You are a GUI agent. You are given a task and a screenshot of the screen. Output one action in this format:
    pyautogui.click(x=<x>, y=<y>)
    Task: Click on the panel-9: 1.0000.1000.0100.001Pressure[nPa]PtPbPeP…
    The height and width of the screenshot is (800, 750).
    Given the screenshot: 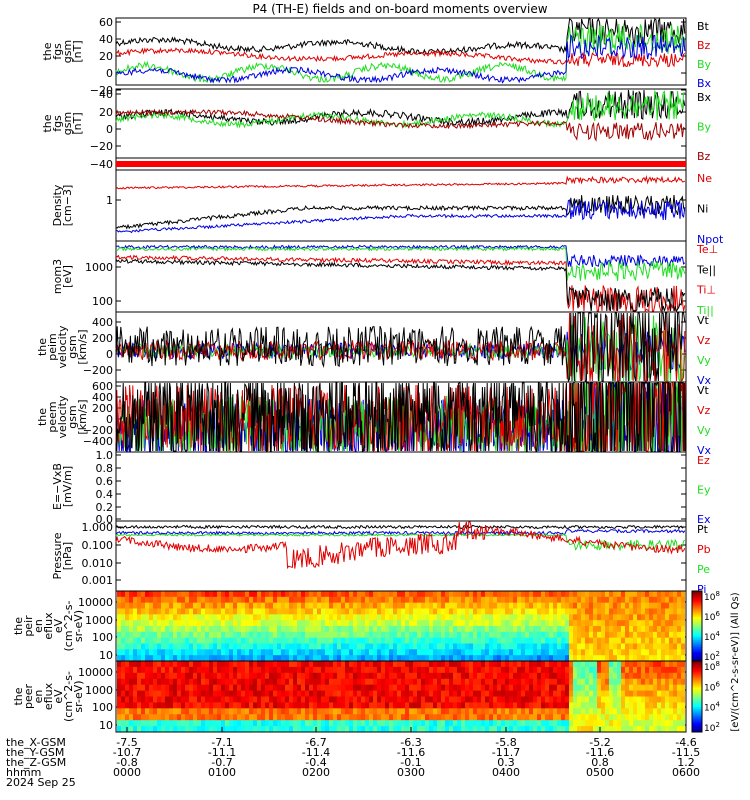 What is the action you would take?
    pyautogui.click(x=381, y=558)
    